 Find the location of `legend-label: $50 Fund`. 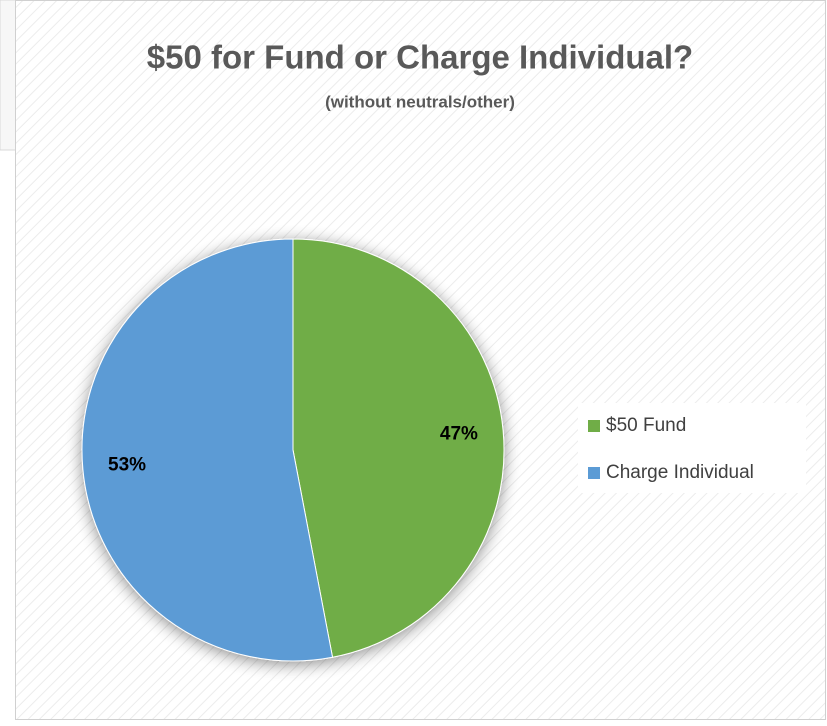

legend-label: $50 Fund is located at coordinates (646, 425).